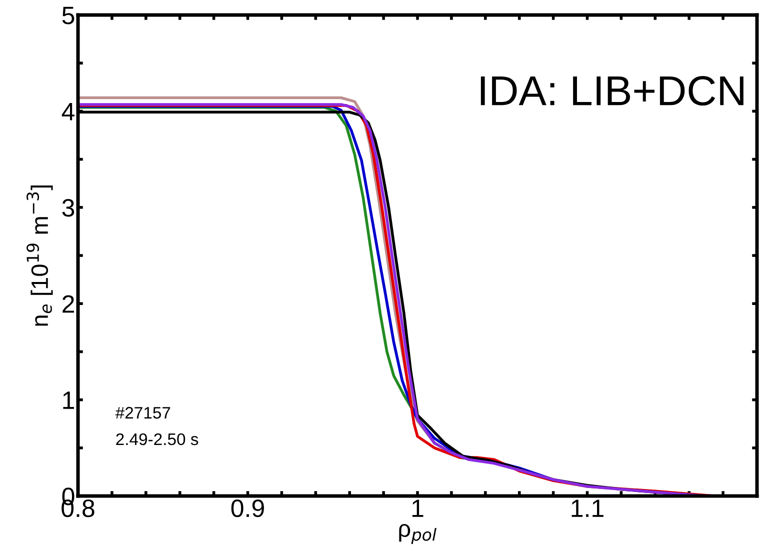 The height and width of the screenshot is (558, 760). I want to click on y-tick-label: 1, so click(68, 400).